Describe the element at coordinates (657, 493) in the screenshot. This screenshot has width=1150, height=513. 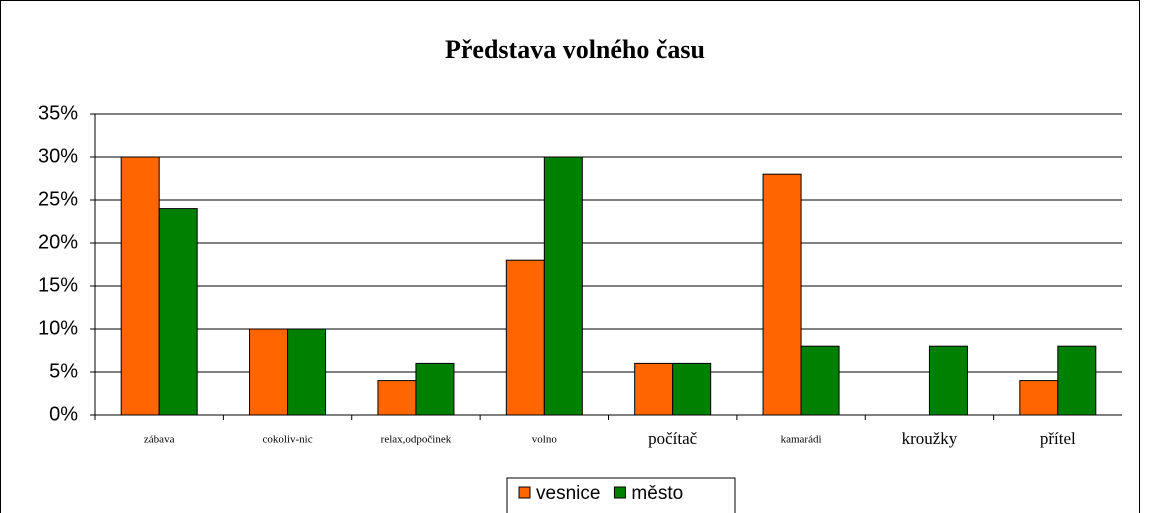
I see `legend-label: město` at that location.